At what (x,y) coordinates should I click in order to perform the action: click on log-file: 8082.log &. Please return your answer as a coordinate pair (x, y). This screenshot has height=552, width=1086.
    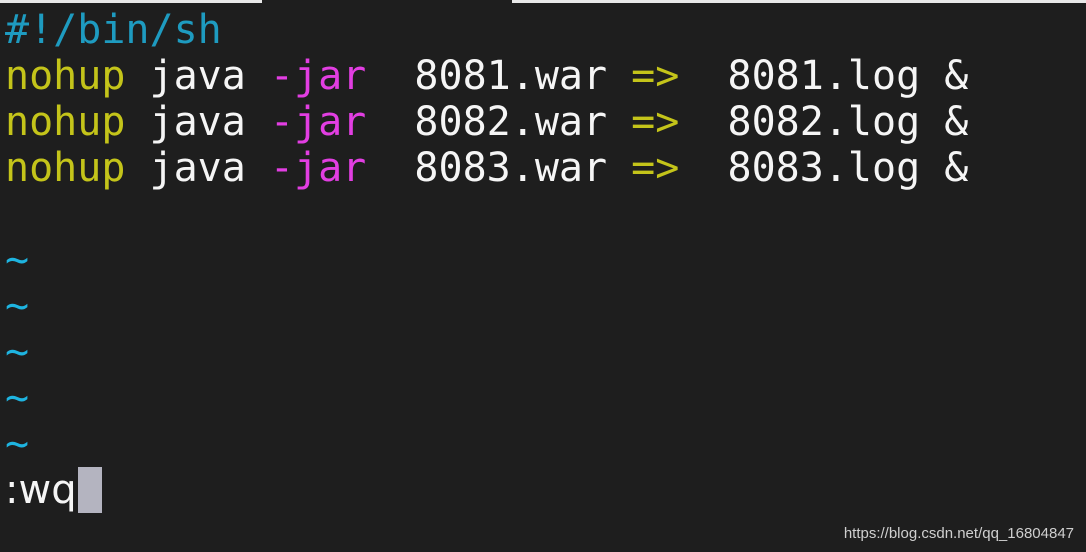
    Looking at the image, I should click on (824, 122).